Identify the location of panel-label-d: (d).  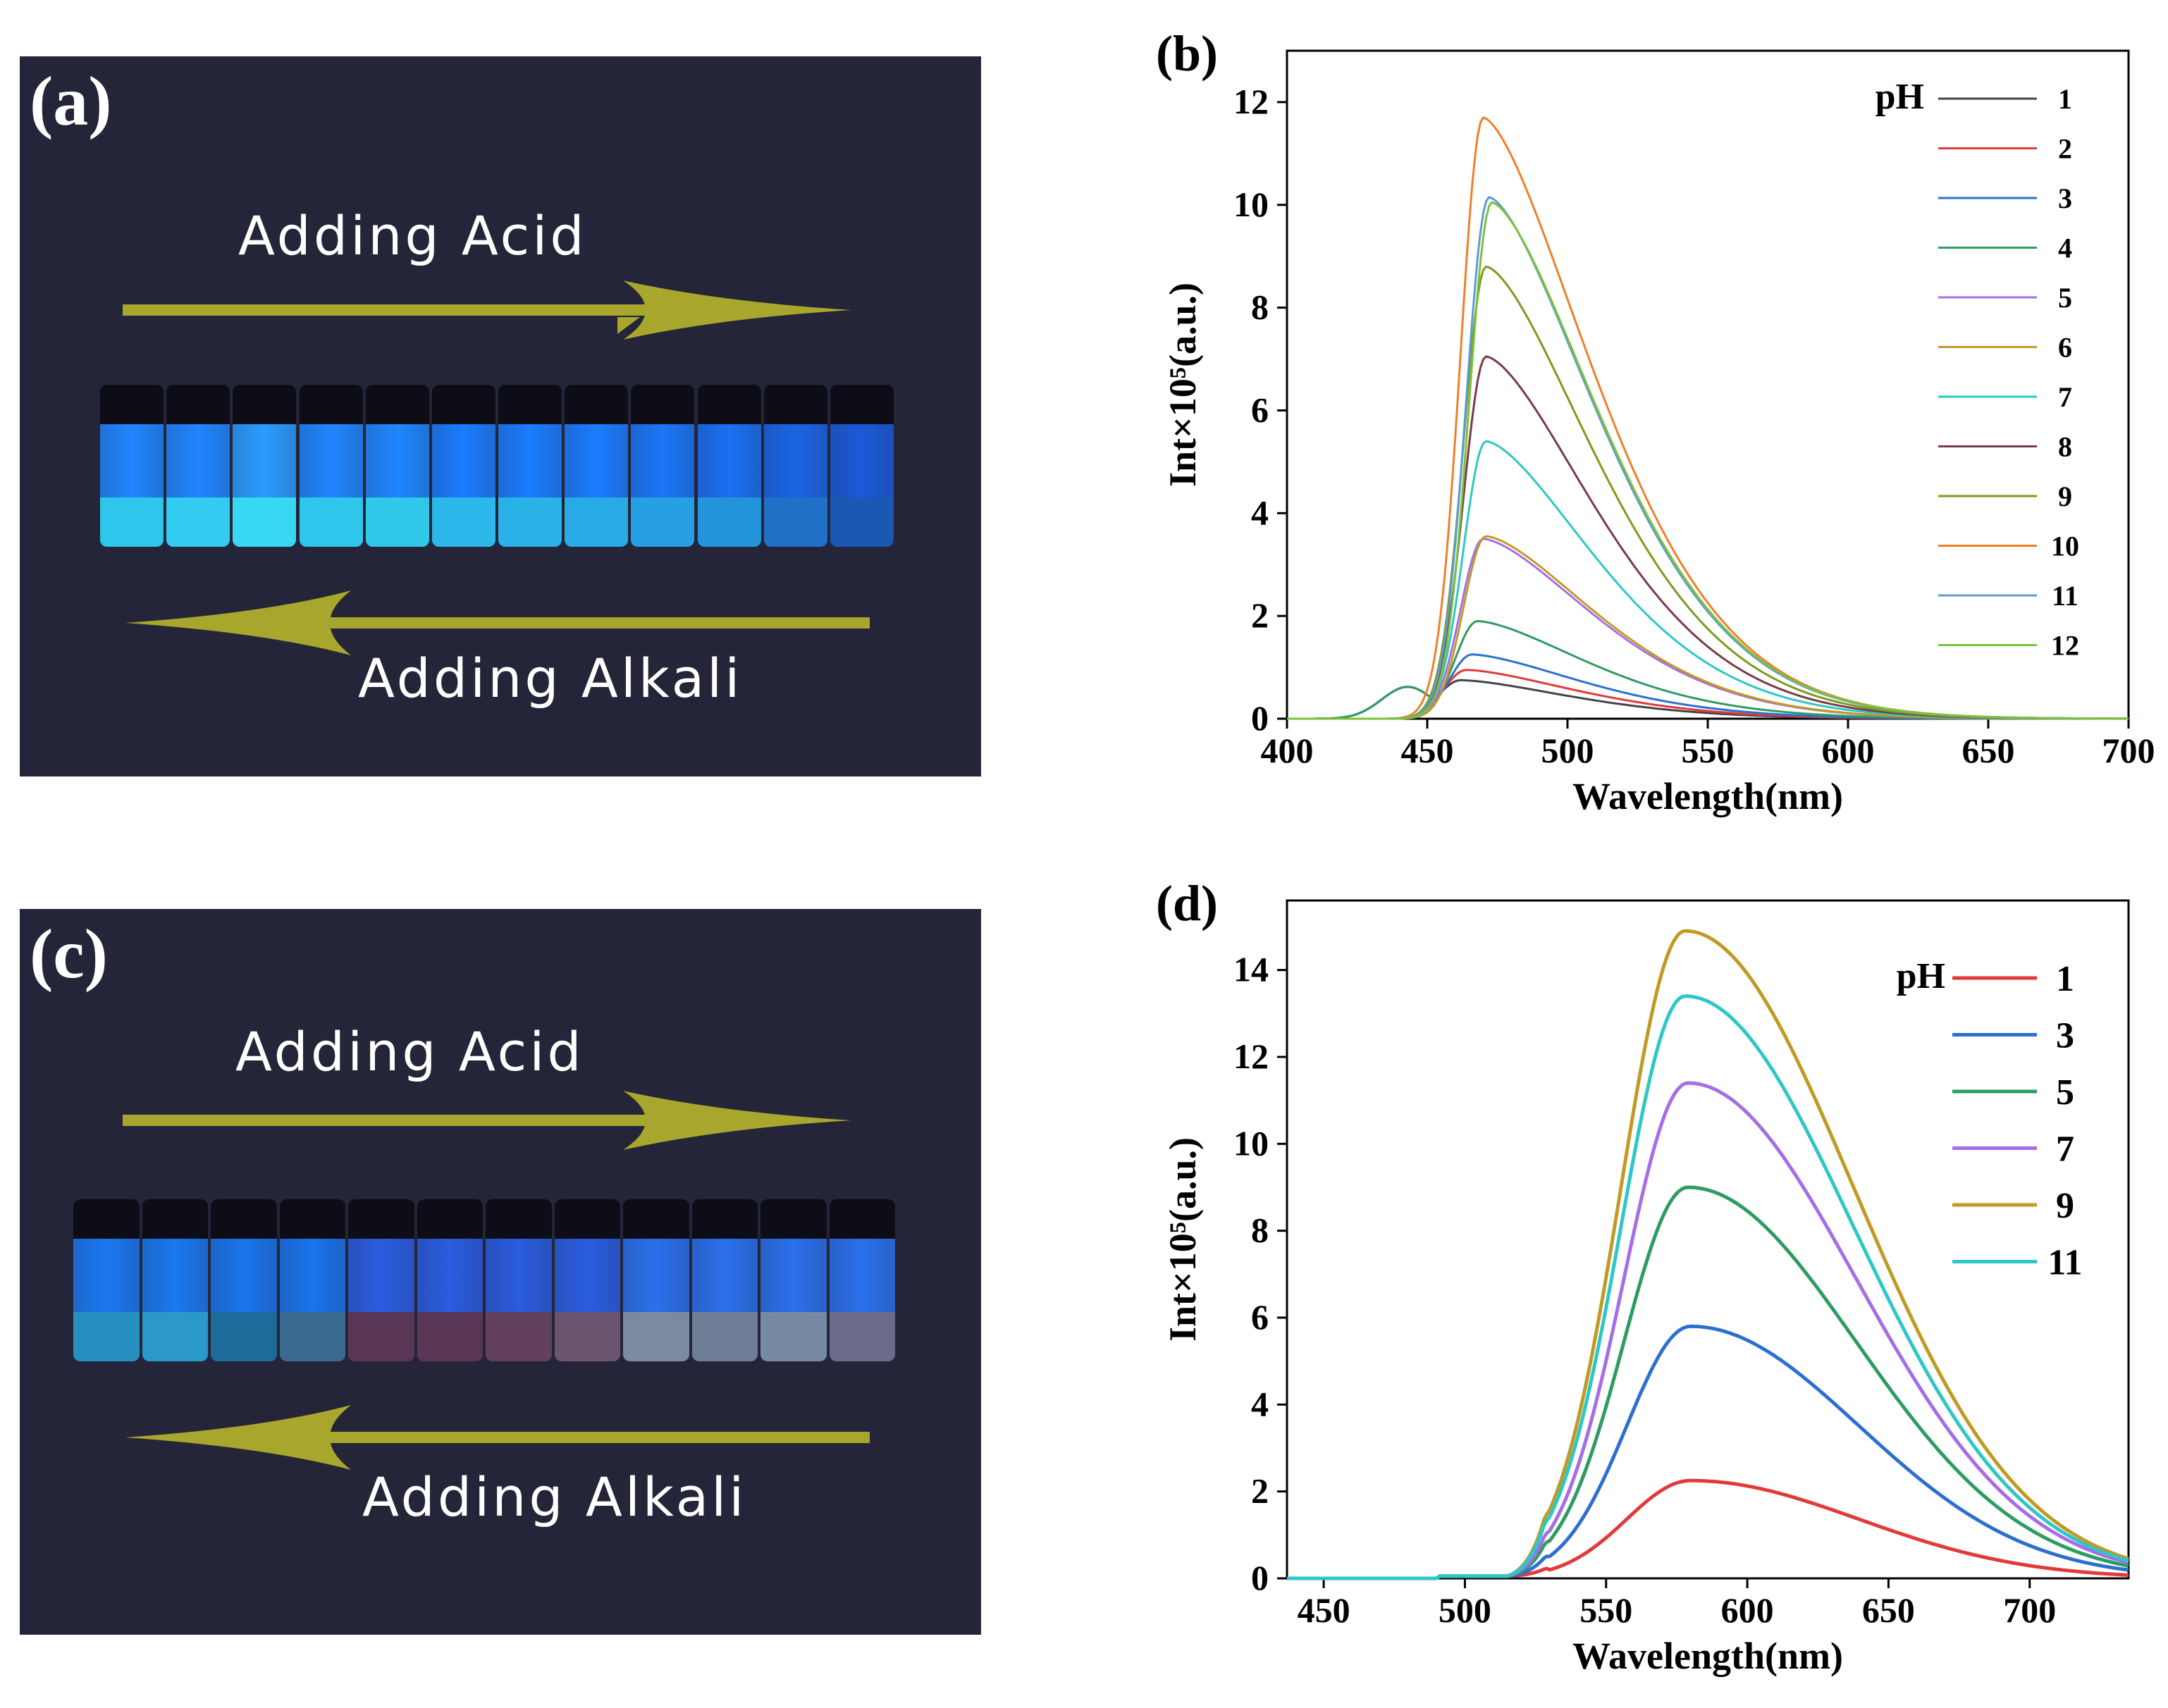
(1187, 903).